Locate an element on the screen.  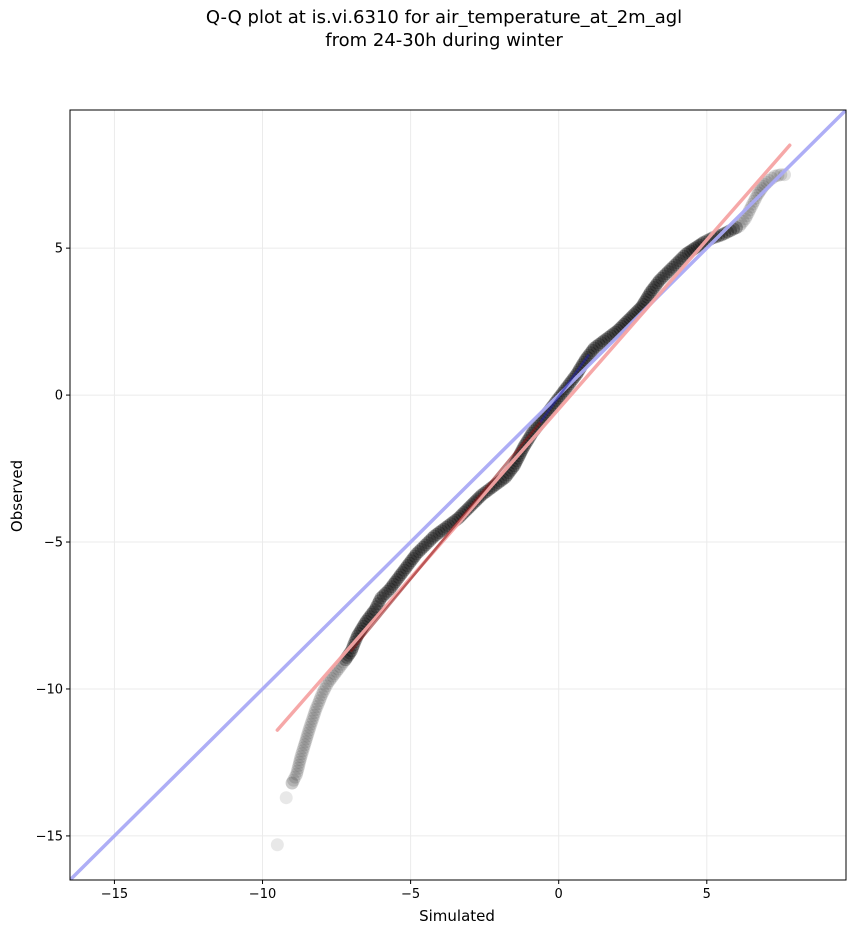
identity-line-inner-segment is located at coordinates (564, 388).